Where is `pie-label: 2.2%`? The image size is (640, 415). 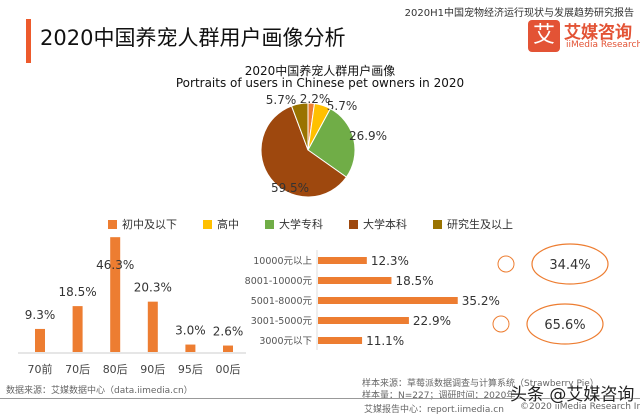
pie-label: 2.2% is located at coordinates (315, 99).